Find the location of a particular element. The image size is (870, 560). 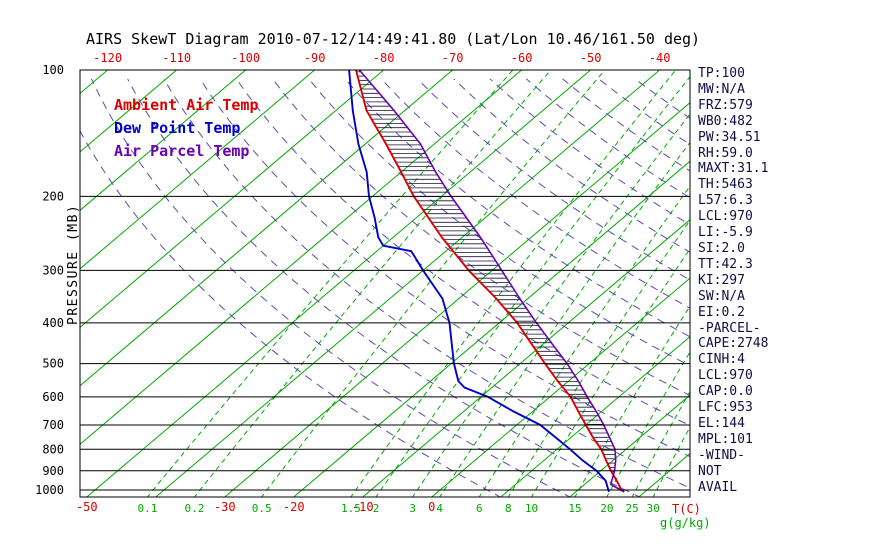

stat-line: SI:2.0 is located at coordinates (721, 248).